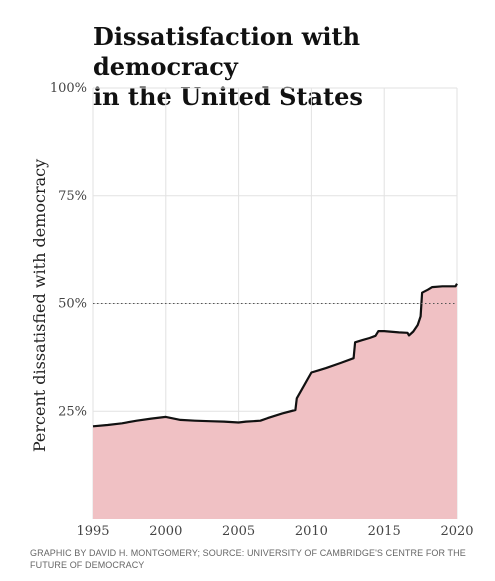 This screenshot has width=495, height=581. I want to click on x-tick-label-2015: 2015, so click(384, 531).